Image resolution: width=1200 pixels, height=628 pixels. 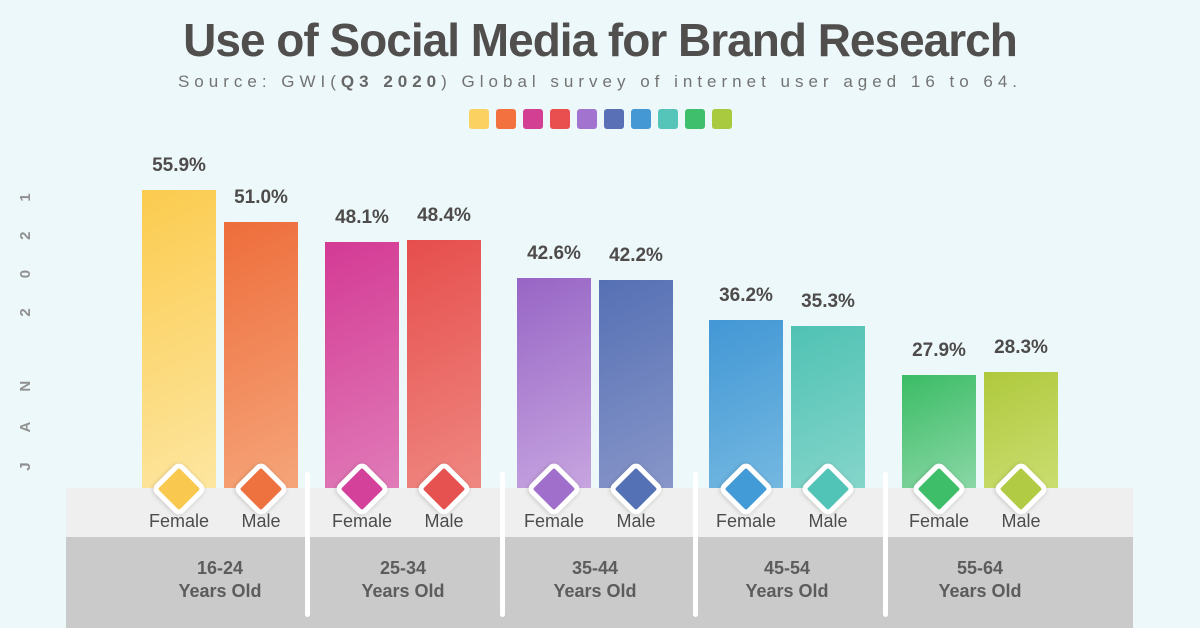 I want to click on age-group-55-64: 27.9% Female 28.3% Male 55-64 Years Old, so click(x=980, y=314).